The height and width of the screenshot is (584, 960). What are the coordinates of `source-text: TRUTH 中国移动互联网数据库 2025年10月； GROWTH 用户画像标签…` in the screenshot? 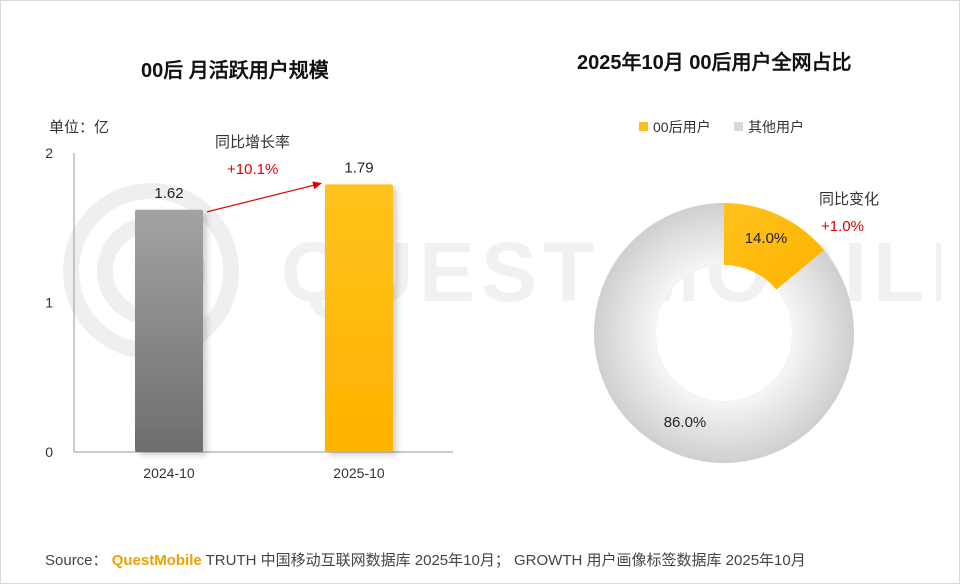 It's located at (505, 560).